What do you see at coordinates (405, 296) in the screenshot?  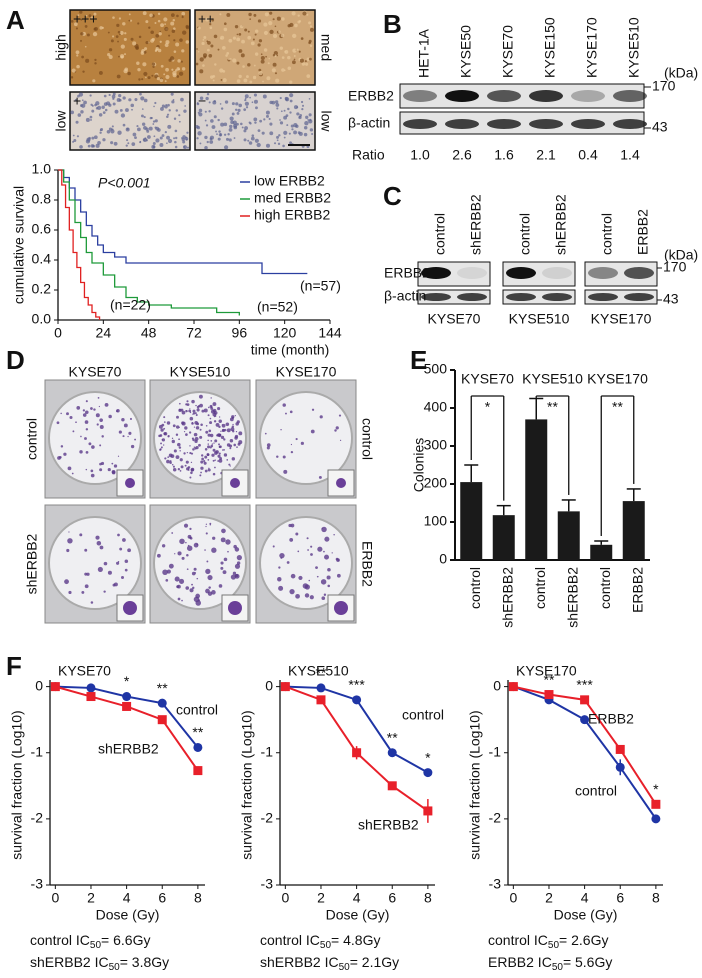 I see `row-label: β-actin` at bounding box center [405, 296].